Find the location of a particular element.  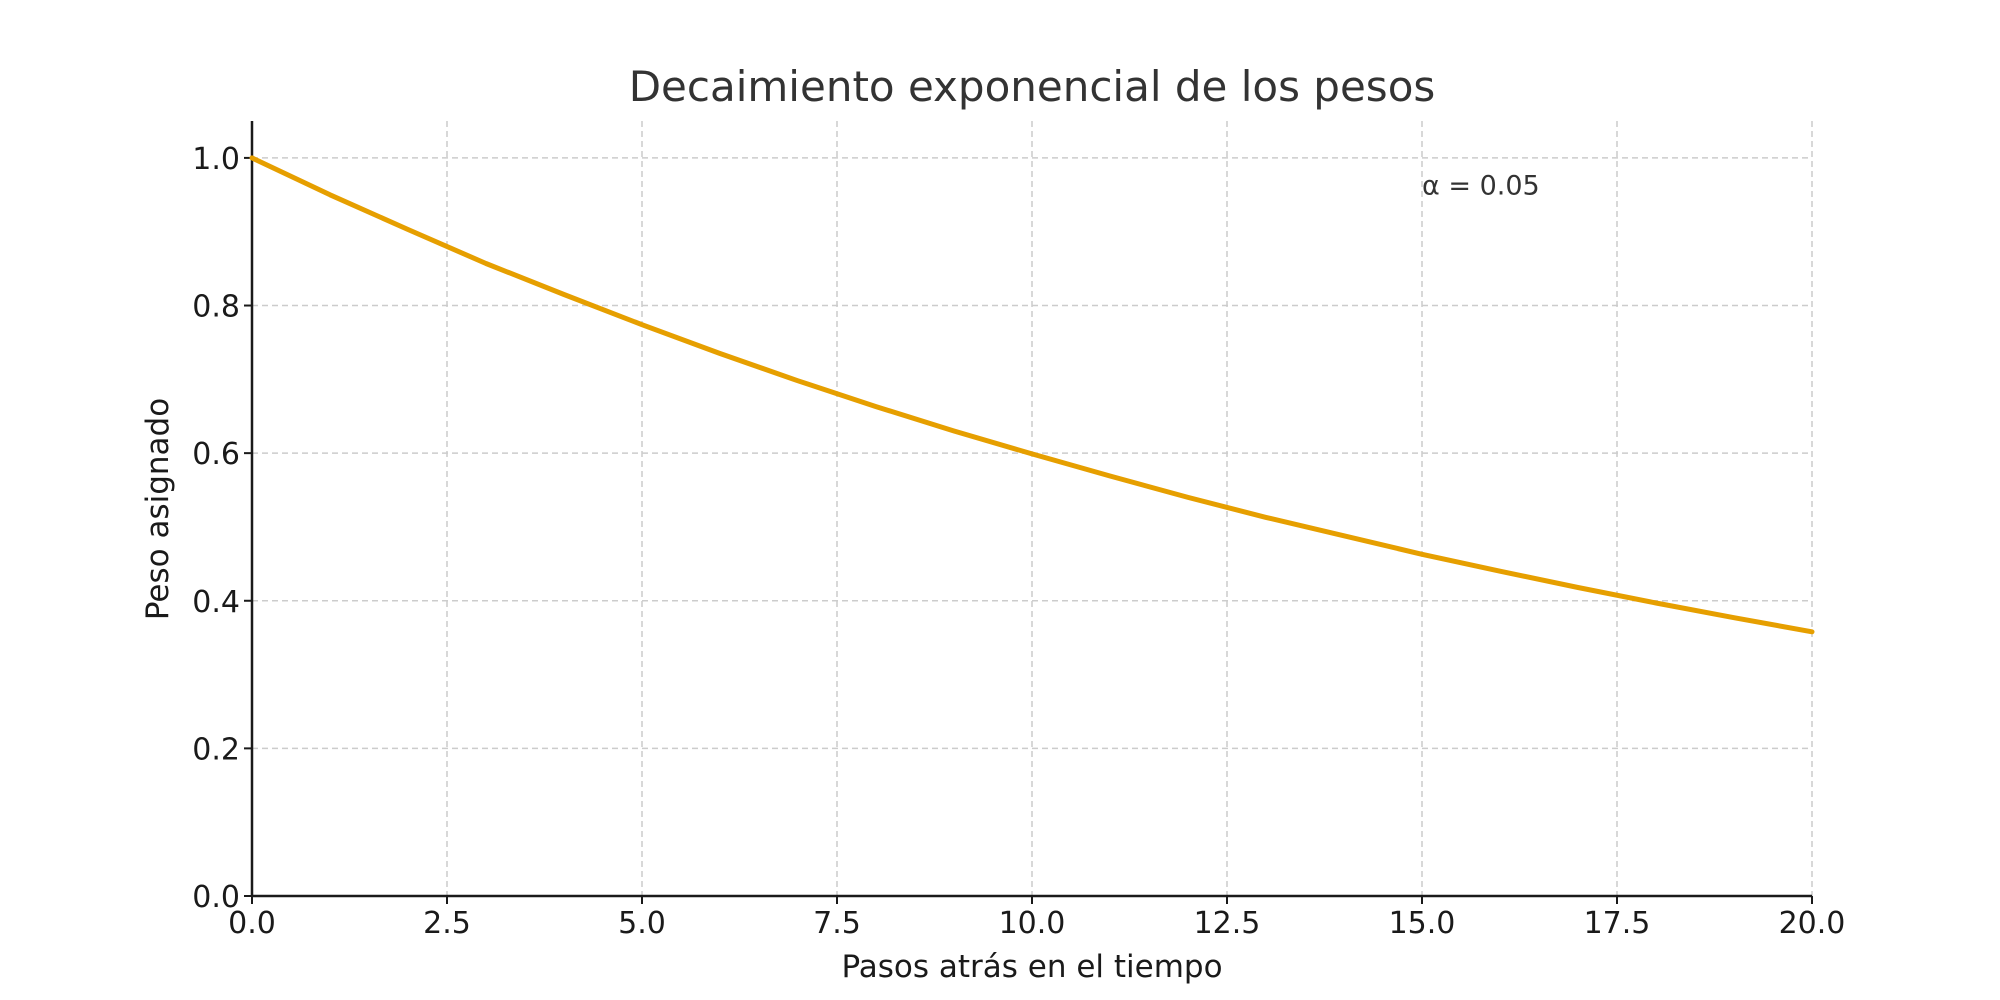

y-tick-label: 0.0 is located at coordinates (216, 897).